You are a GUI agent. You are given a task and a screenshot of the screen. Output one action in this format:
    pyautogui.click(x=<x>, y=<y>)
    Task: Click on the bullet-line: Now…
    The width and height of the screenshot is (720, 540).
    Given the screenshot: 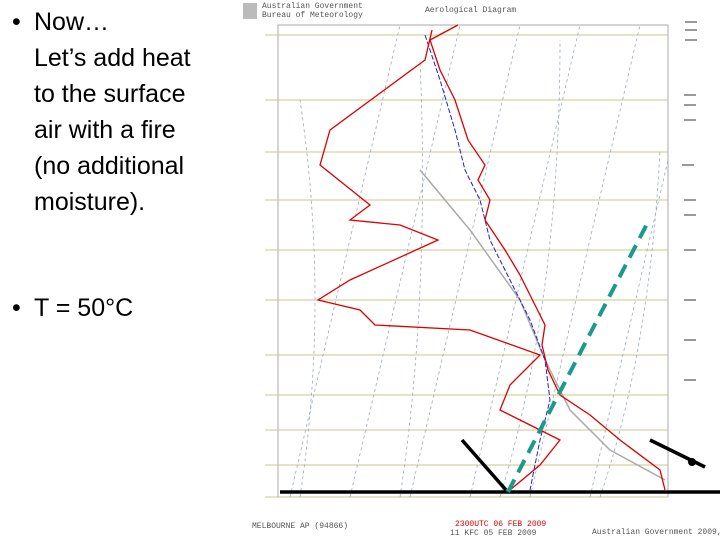 What is the action you would take?
    pyautogui.click(x=72, y=22)
    